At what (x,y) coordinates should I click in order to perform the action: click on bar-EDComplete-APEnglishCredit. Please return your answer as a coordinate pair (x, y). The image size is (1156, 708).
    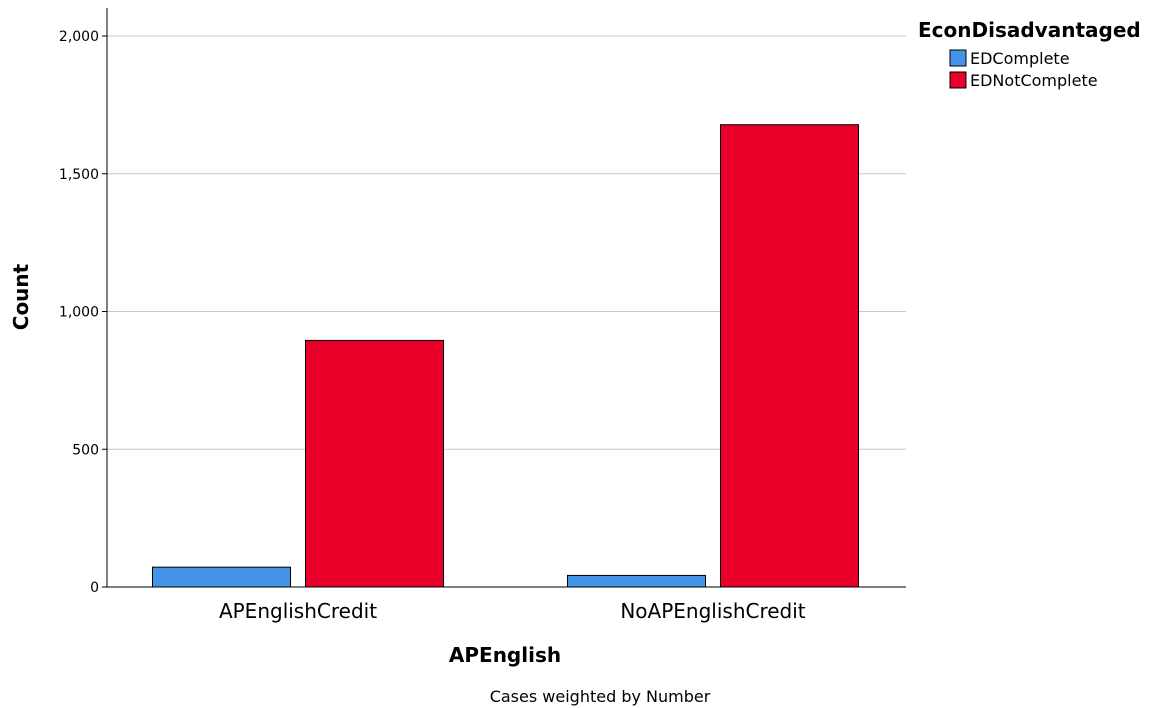
    Looking at the image, I should click on (221, 577).